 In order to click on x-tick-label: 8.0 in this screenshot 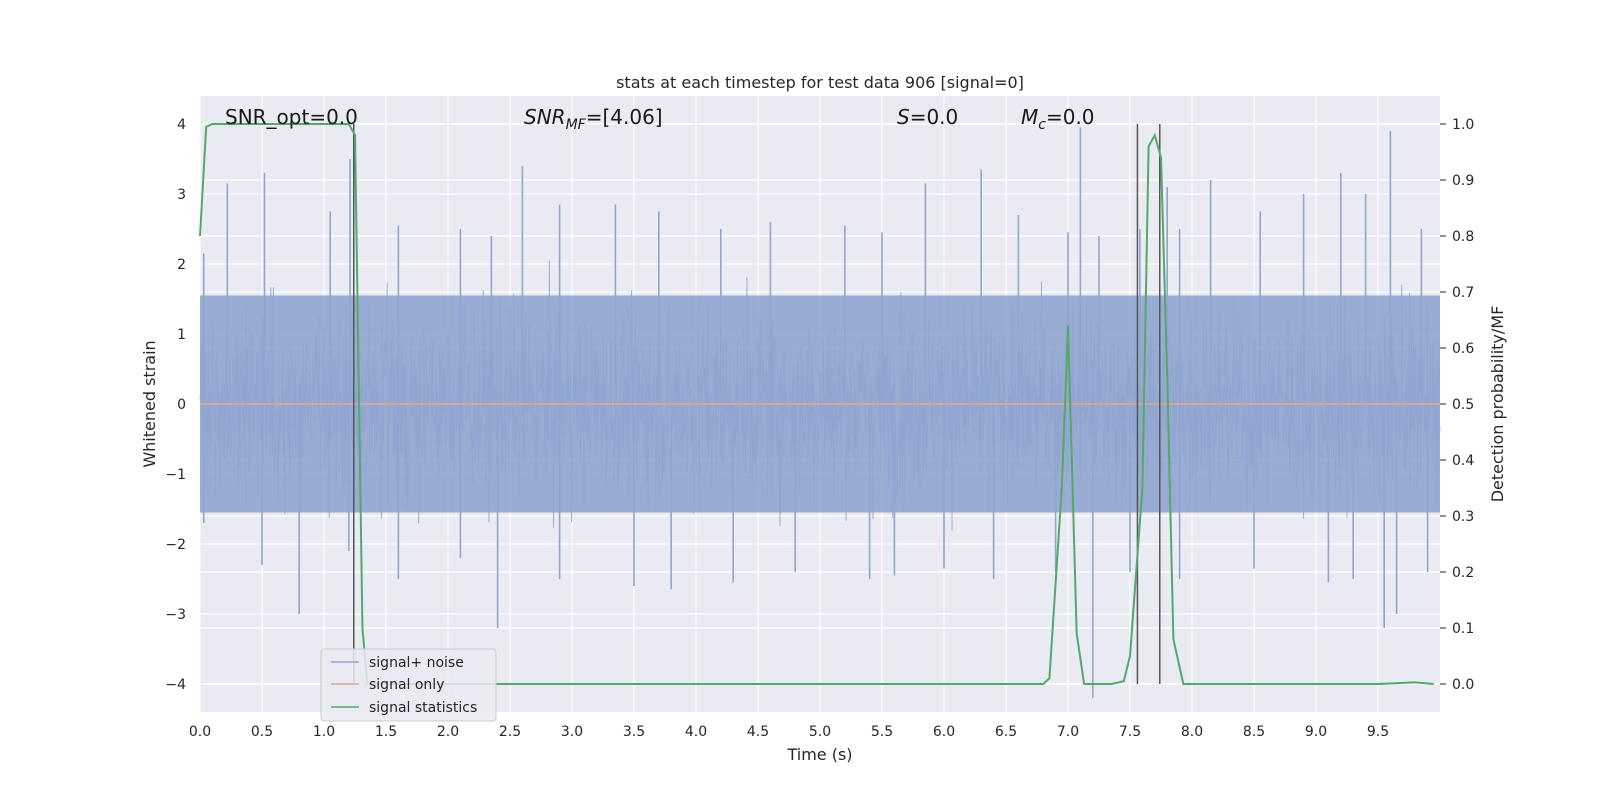, I will do `click(1192, 732)`.